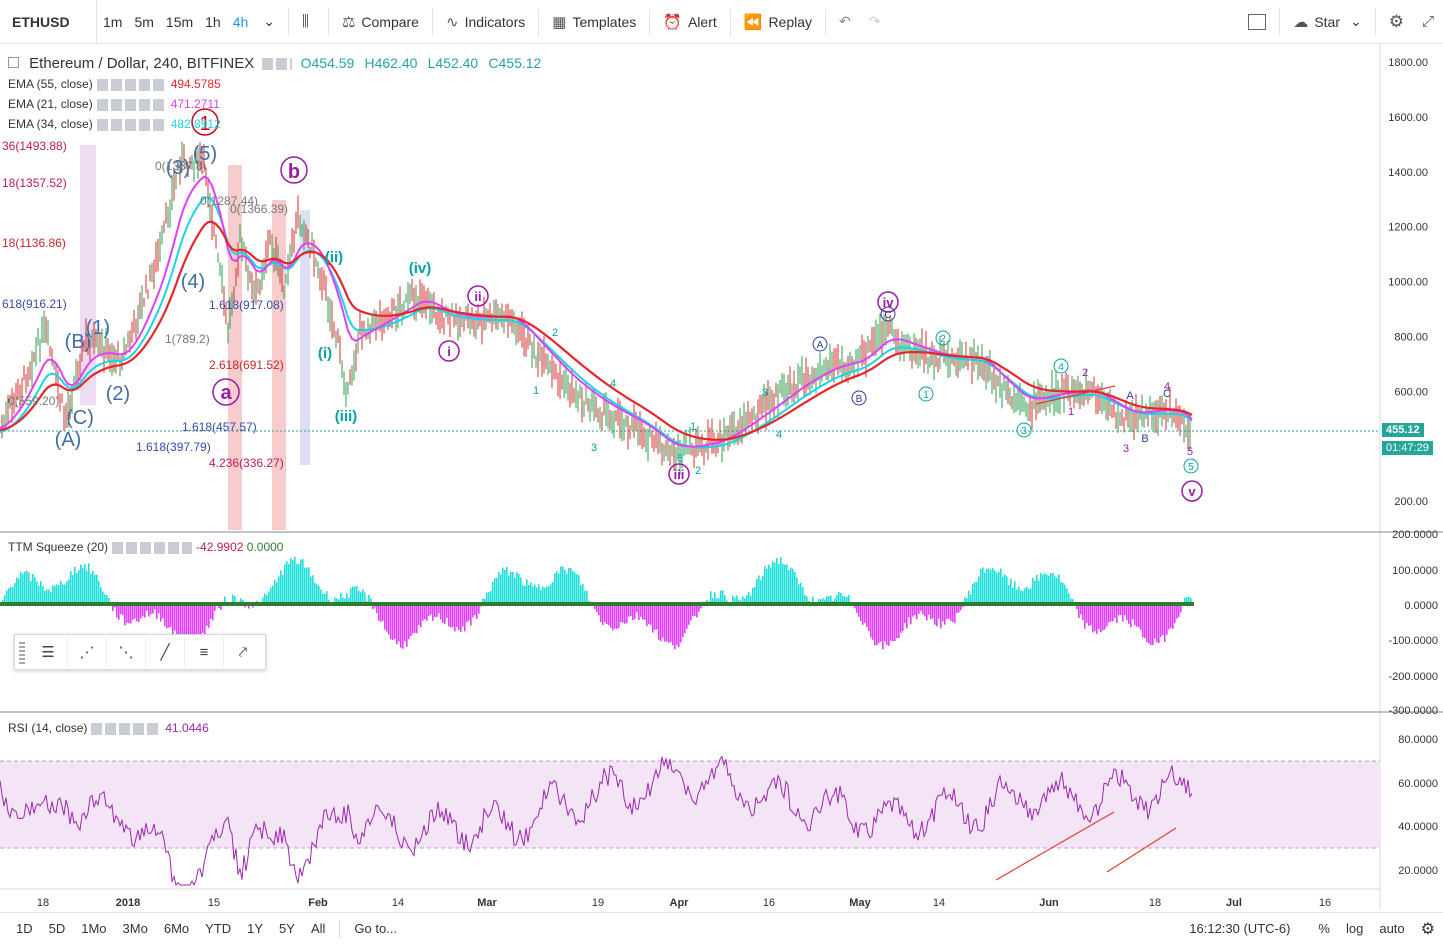  What do you see at coordinates (213, 21) in the screenshot?
I see `interval-1h: 1h` at bounding box center [213, 21].